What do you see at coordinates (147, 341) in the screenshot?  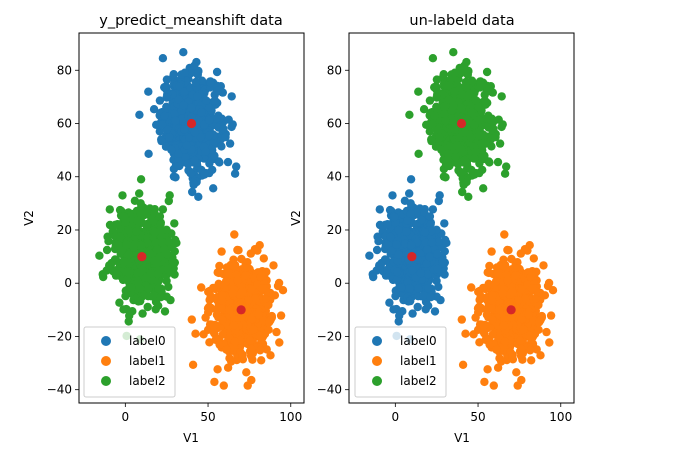 I see `legend-label0: label0` at bounding box center [147, 341].